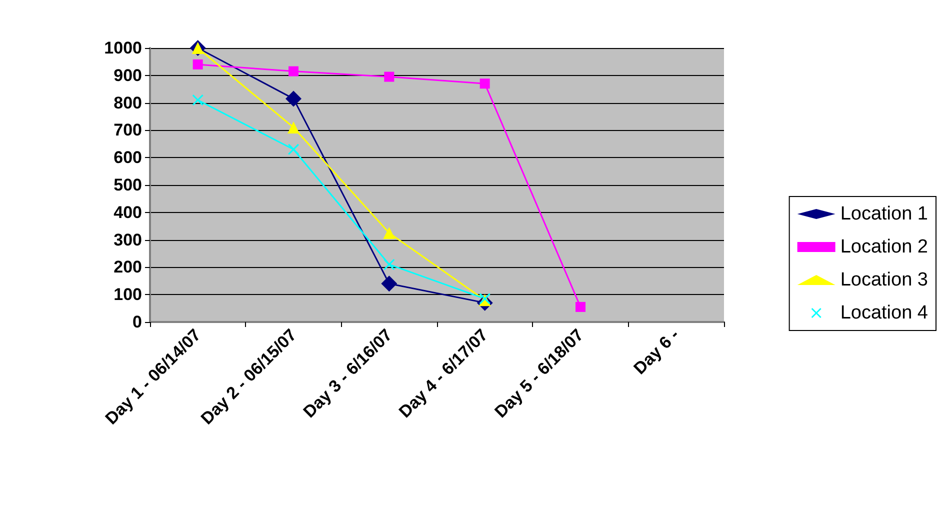  What do you see at coordinates (128, 130) in the screenshot?
I see `y-tick-label: 700` at bounding box center [128, 130].